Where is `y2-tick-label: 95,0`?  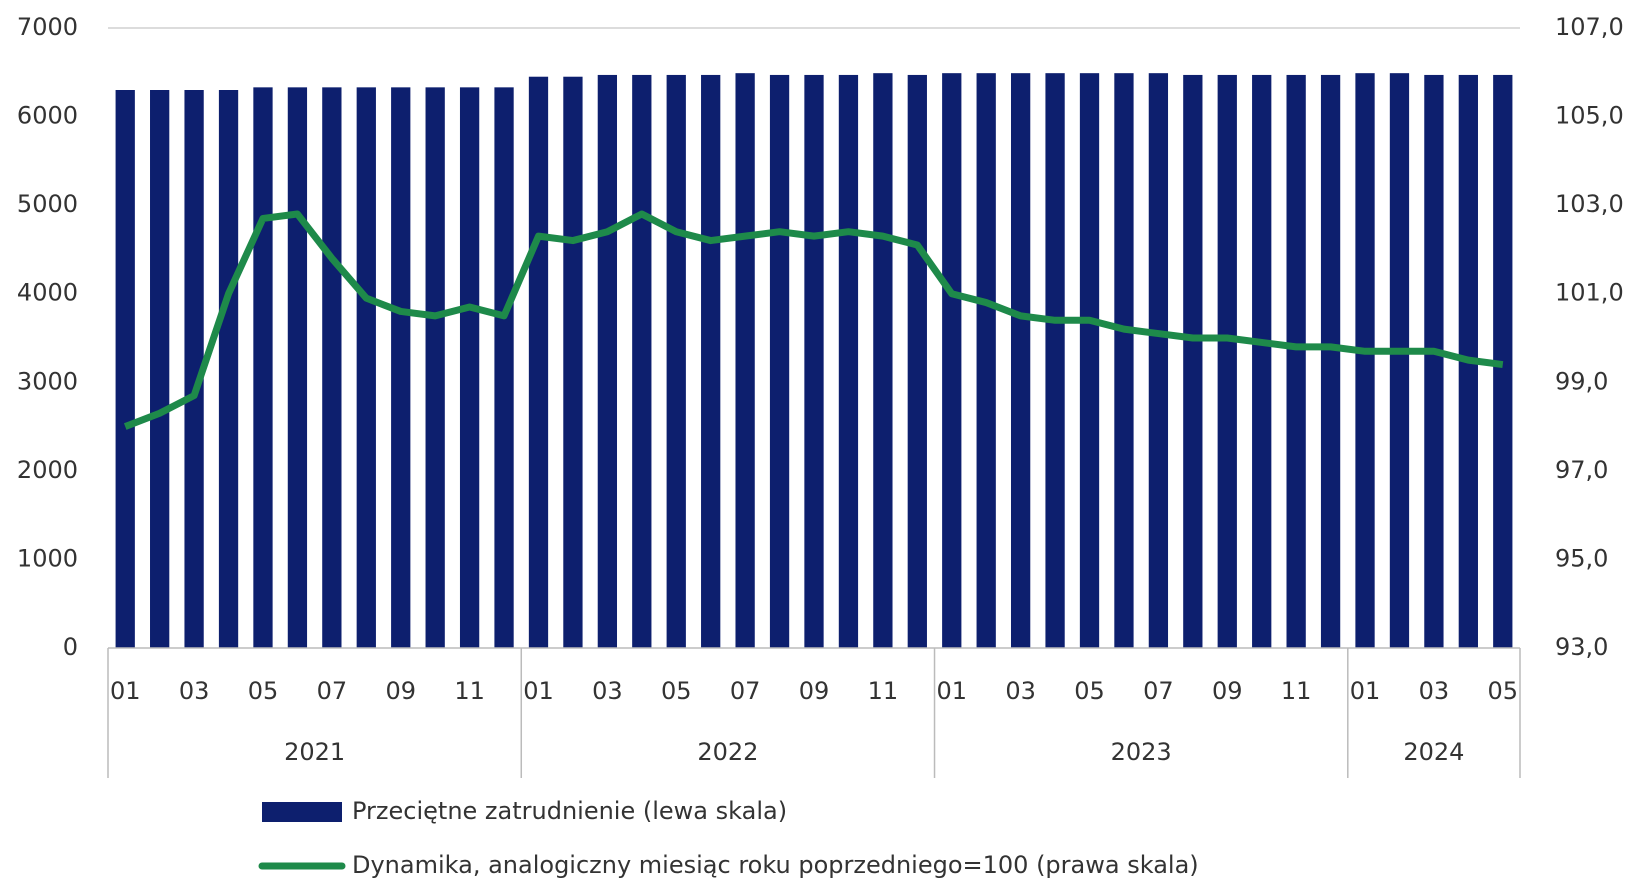 y2-tick-label: 95,0 is located at coordinates (1581, 558).